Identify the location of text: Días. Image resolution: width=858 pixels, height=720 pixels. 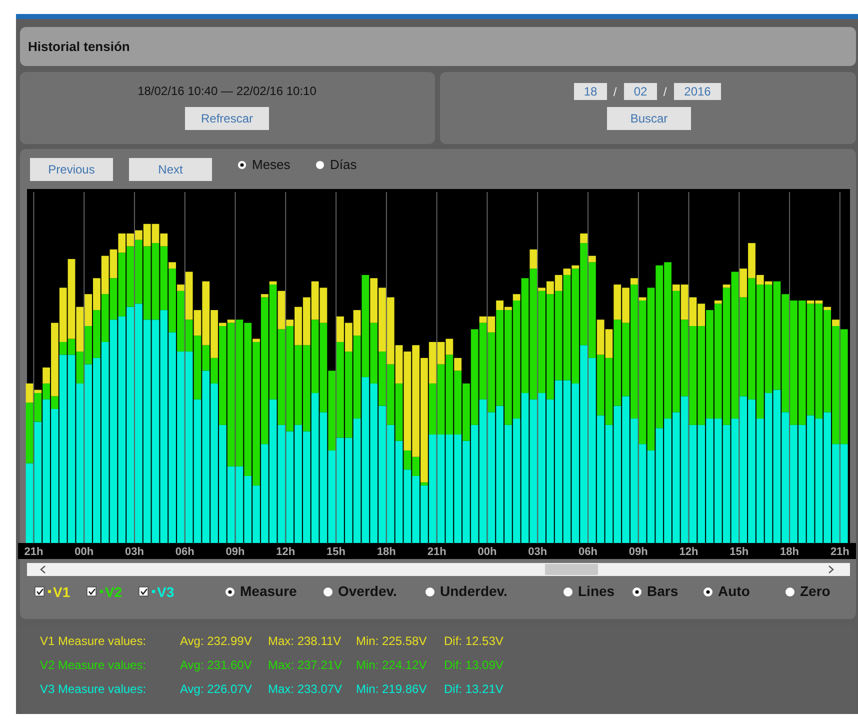
(344, 164).